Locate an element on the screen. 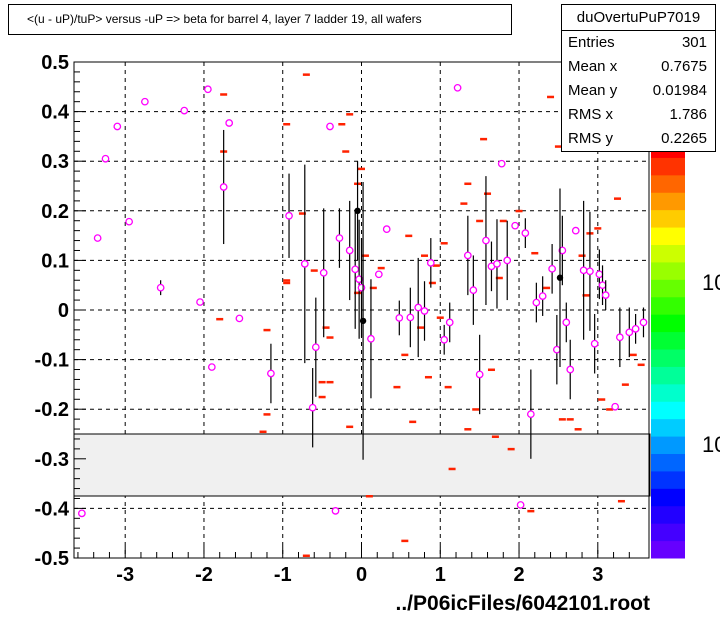 This screenshot has width=720, height=620. stats-label: RMS y is located at coordinates (590, 138).